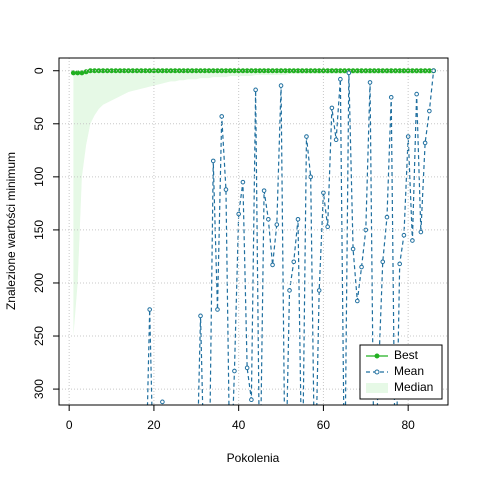 The height and width of the screenshot is (480, 480). Describe the element at coordinates (409, 371) in the screenshot. I see `legend-label: Mean` at that location.